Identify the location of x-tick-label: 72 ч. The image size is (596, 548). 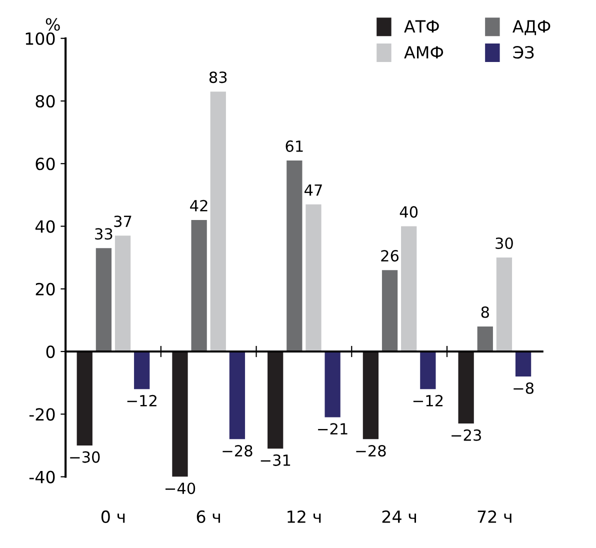
(495, 516).